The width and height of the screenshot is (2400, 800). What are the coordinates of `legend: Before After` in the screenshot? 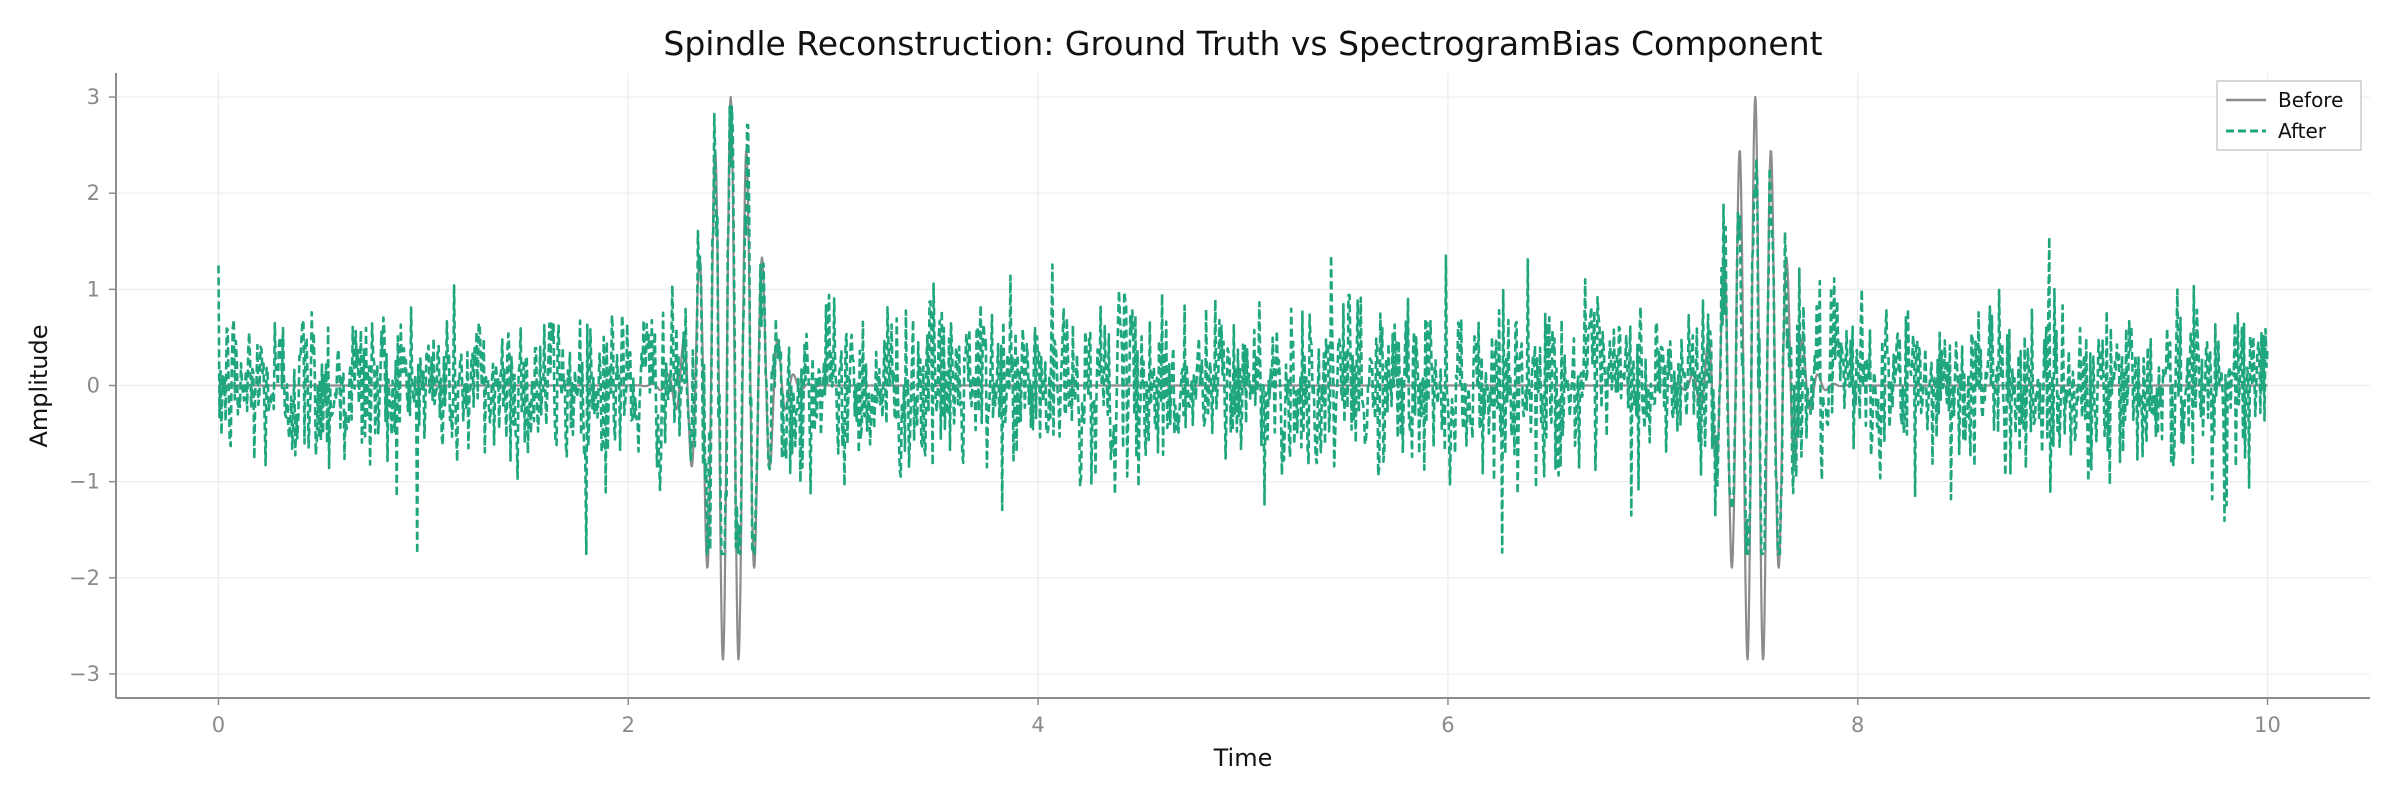 It's located at (2289, 115).